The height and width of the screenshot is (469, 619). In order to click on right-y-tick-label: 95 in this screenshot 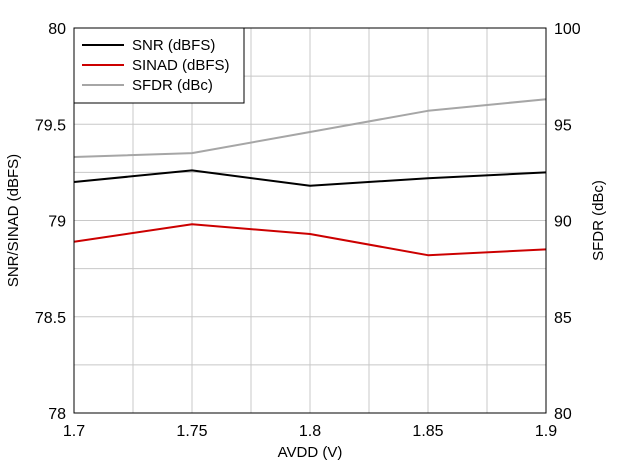, I will do `click(563, 125)`.